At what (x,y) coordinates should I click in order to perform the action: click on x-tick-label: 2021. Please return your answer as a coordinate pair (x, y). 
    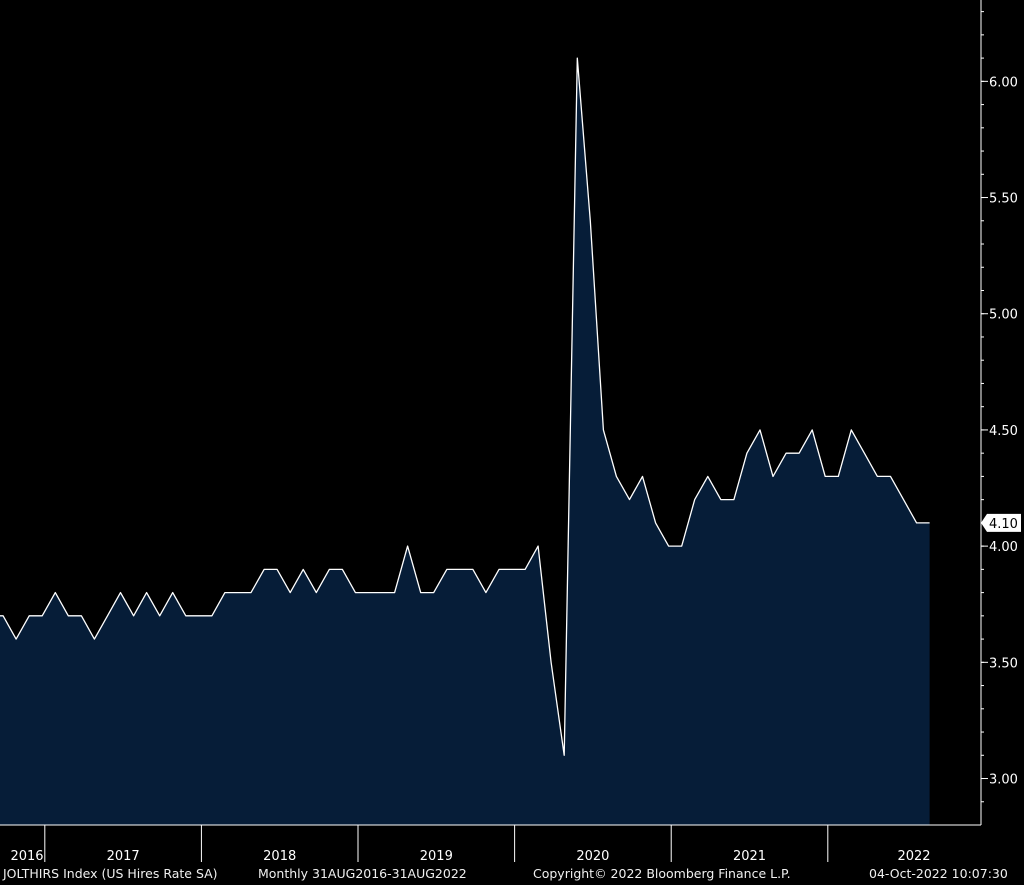
    Looking at the image, I should click on (749, 856).